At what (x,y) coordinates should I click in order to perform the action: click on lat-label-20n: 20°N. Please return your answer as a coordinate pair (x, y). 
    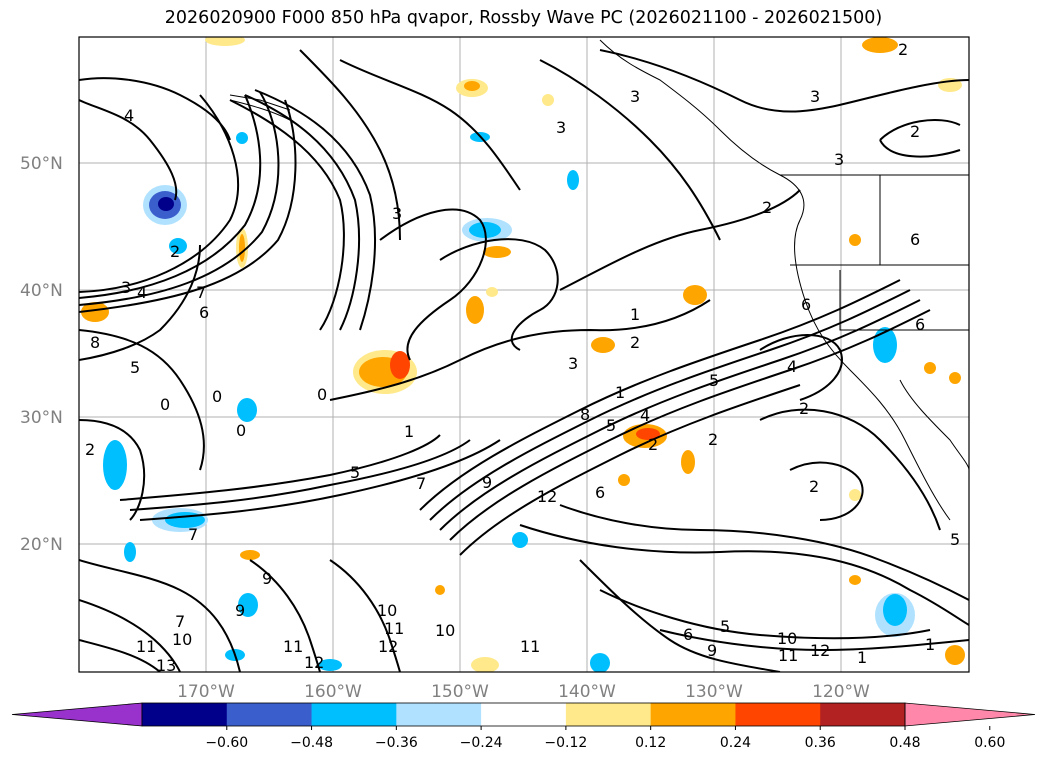
    Looking at the image, I should click on (41, 545).